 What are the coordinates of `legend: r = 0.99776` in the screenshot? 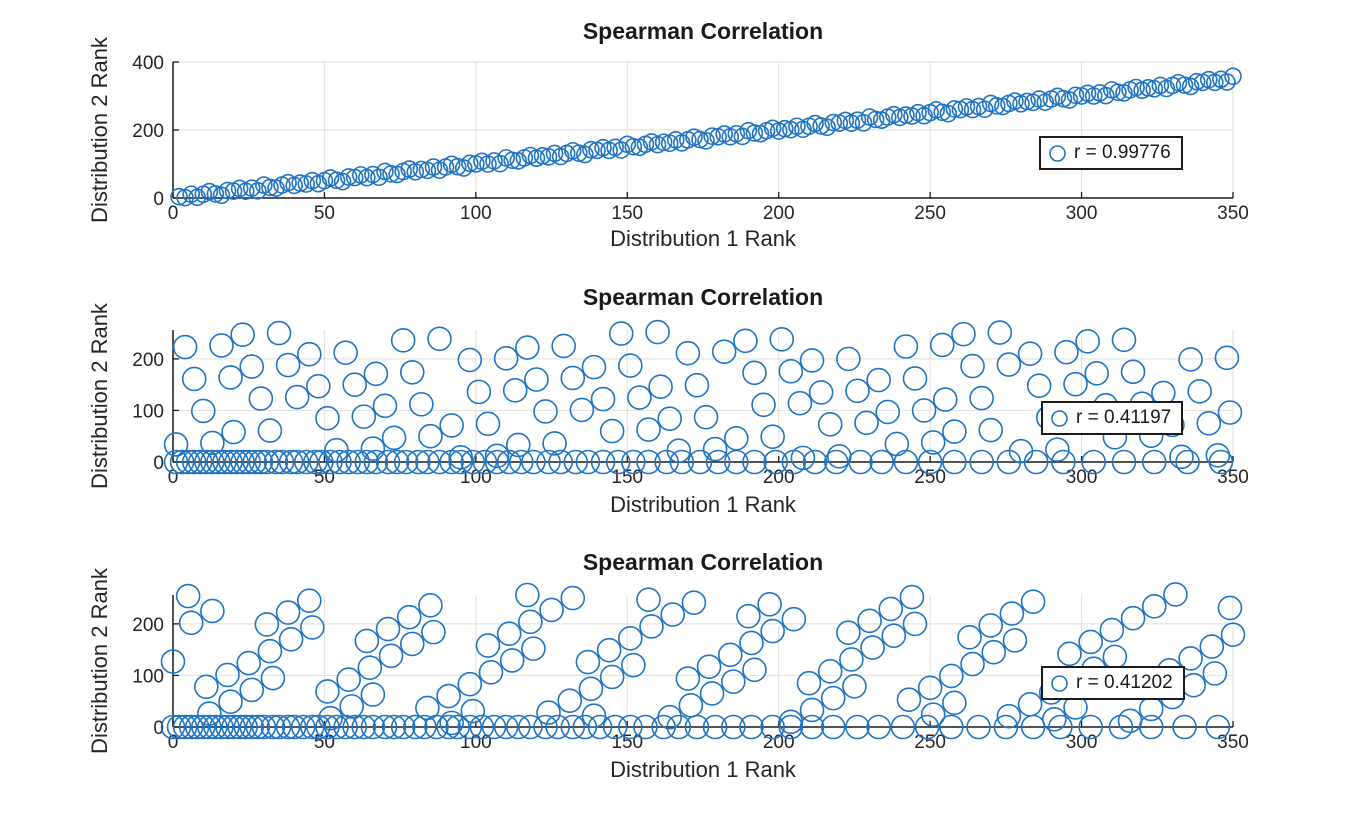 It's located at (1111, 153).